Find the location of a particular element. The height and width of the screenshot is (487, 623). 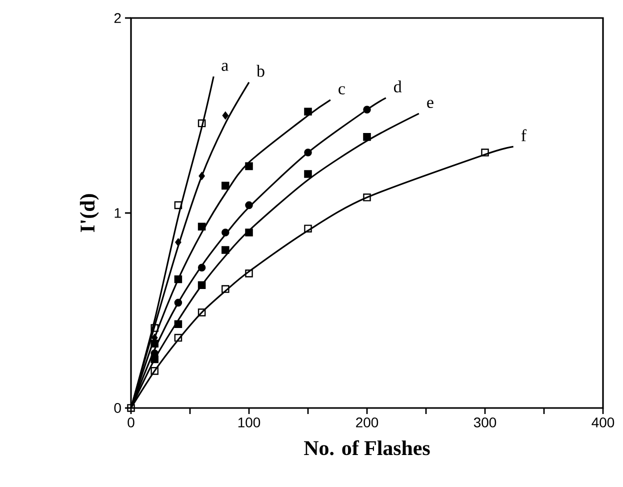

x-axis-title: No. of Flashes is located at coordinates (367, 448).